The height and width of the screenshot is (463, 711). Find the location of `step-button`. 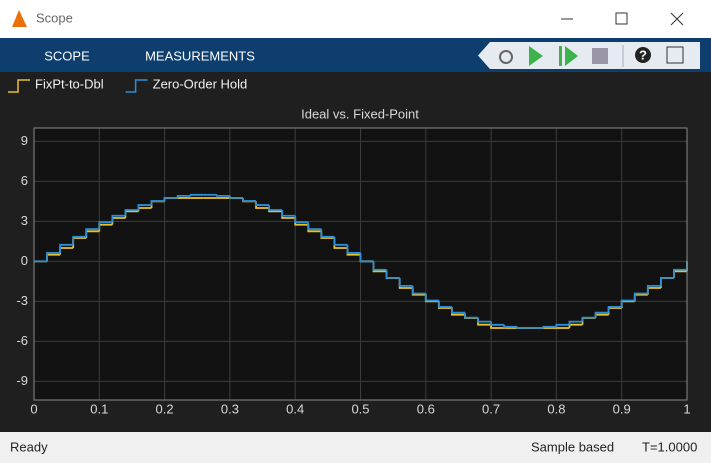

step-button is located at coordinates (571, 56).